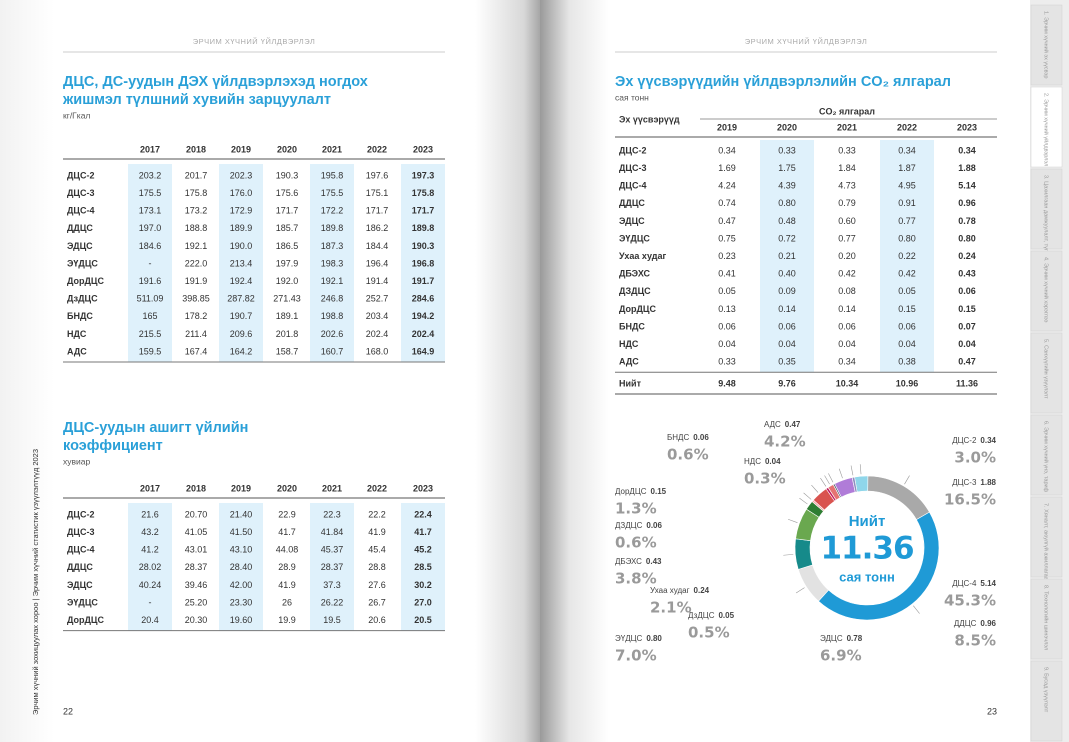 This screenshot has width=1069, height=742. I want to click on cell: 45.2, so click(423, 550).